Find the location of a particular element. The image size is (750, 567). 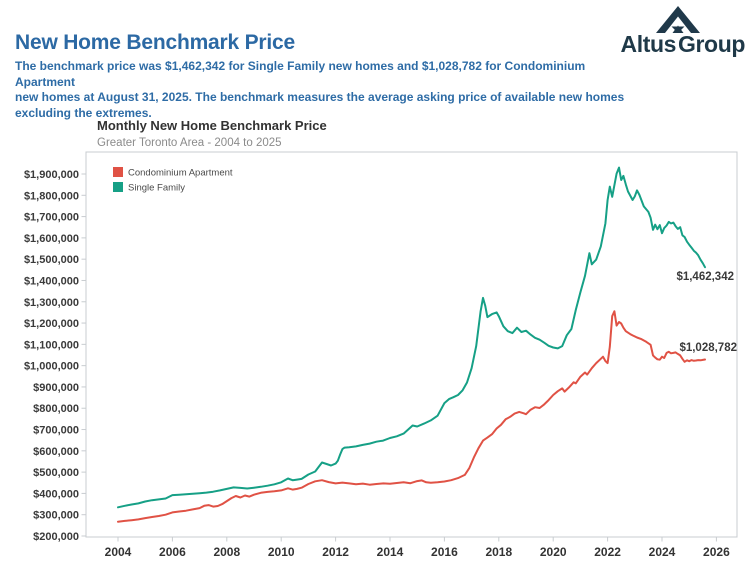

x-axis-label: 2010 is located at coordinates (281, 552).